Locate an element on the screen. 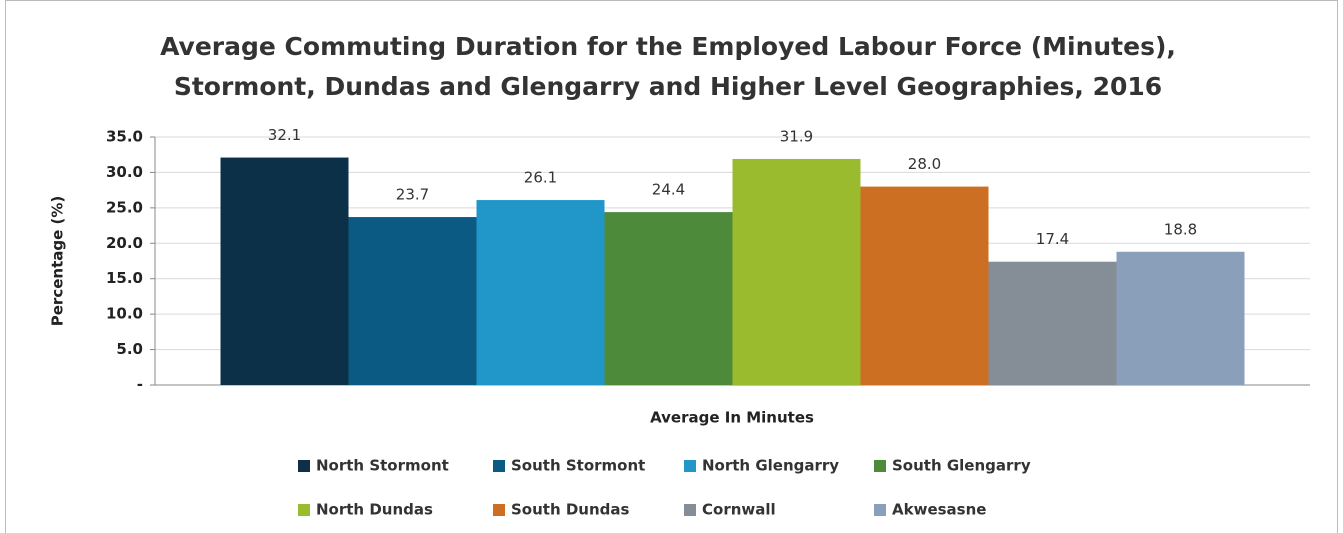 This screenshot has height=533, width=1343. value-label: 24.4 is located at coordinates (668, 190).